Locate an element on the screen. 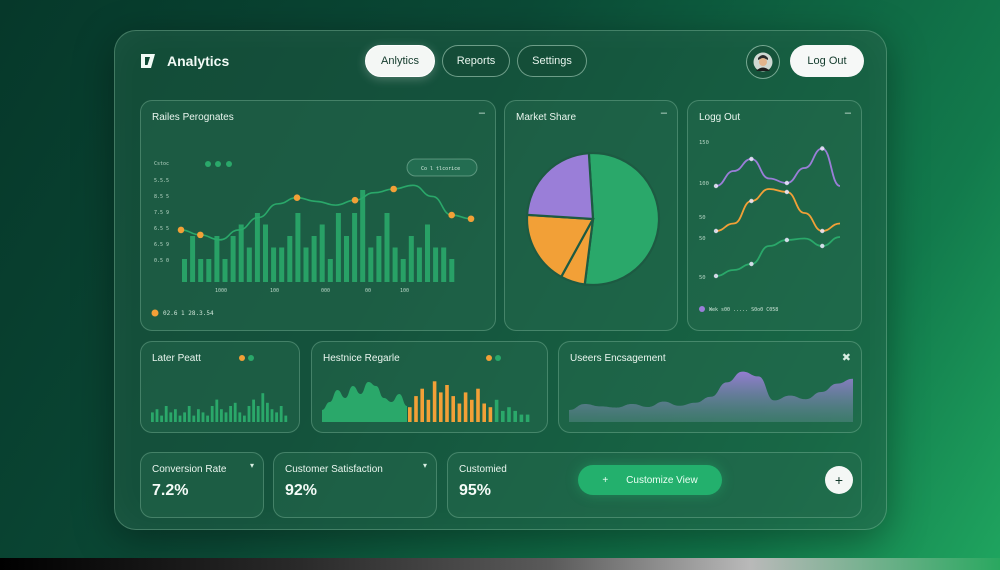 The height and width of the screenshot is (570, 1000). kpi-card-customized: Customied 95% + Customize View + is located at coordinates (654, 485).